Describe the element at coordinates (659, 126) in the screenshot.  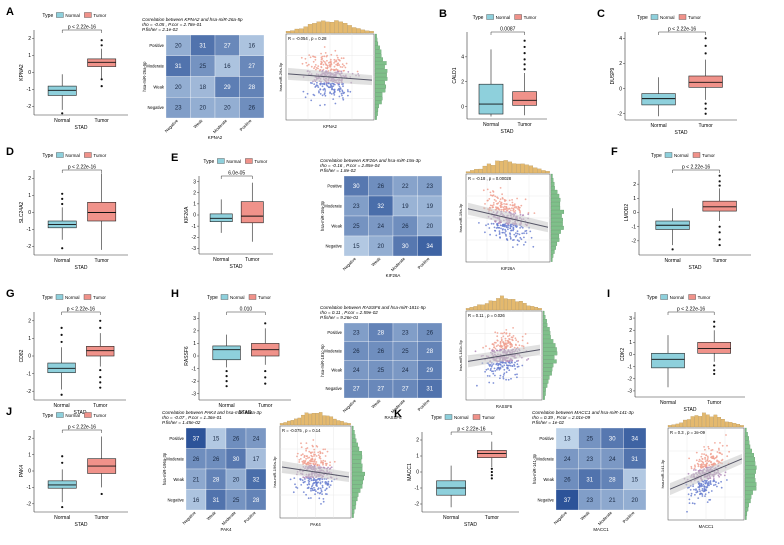
I see `x-tick-label: Normal` at that location.